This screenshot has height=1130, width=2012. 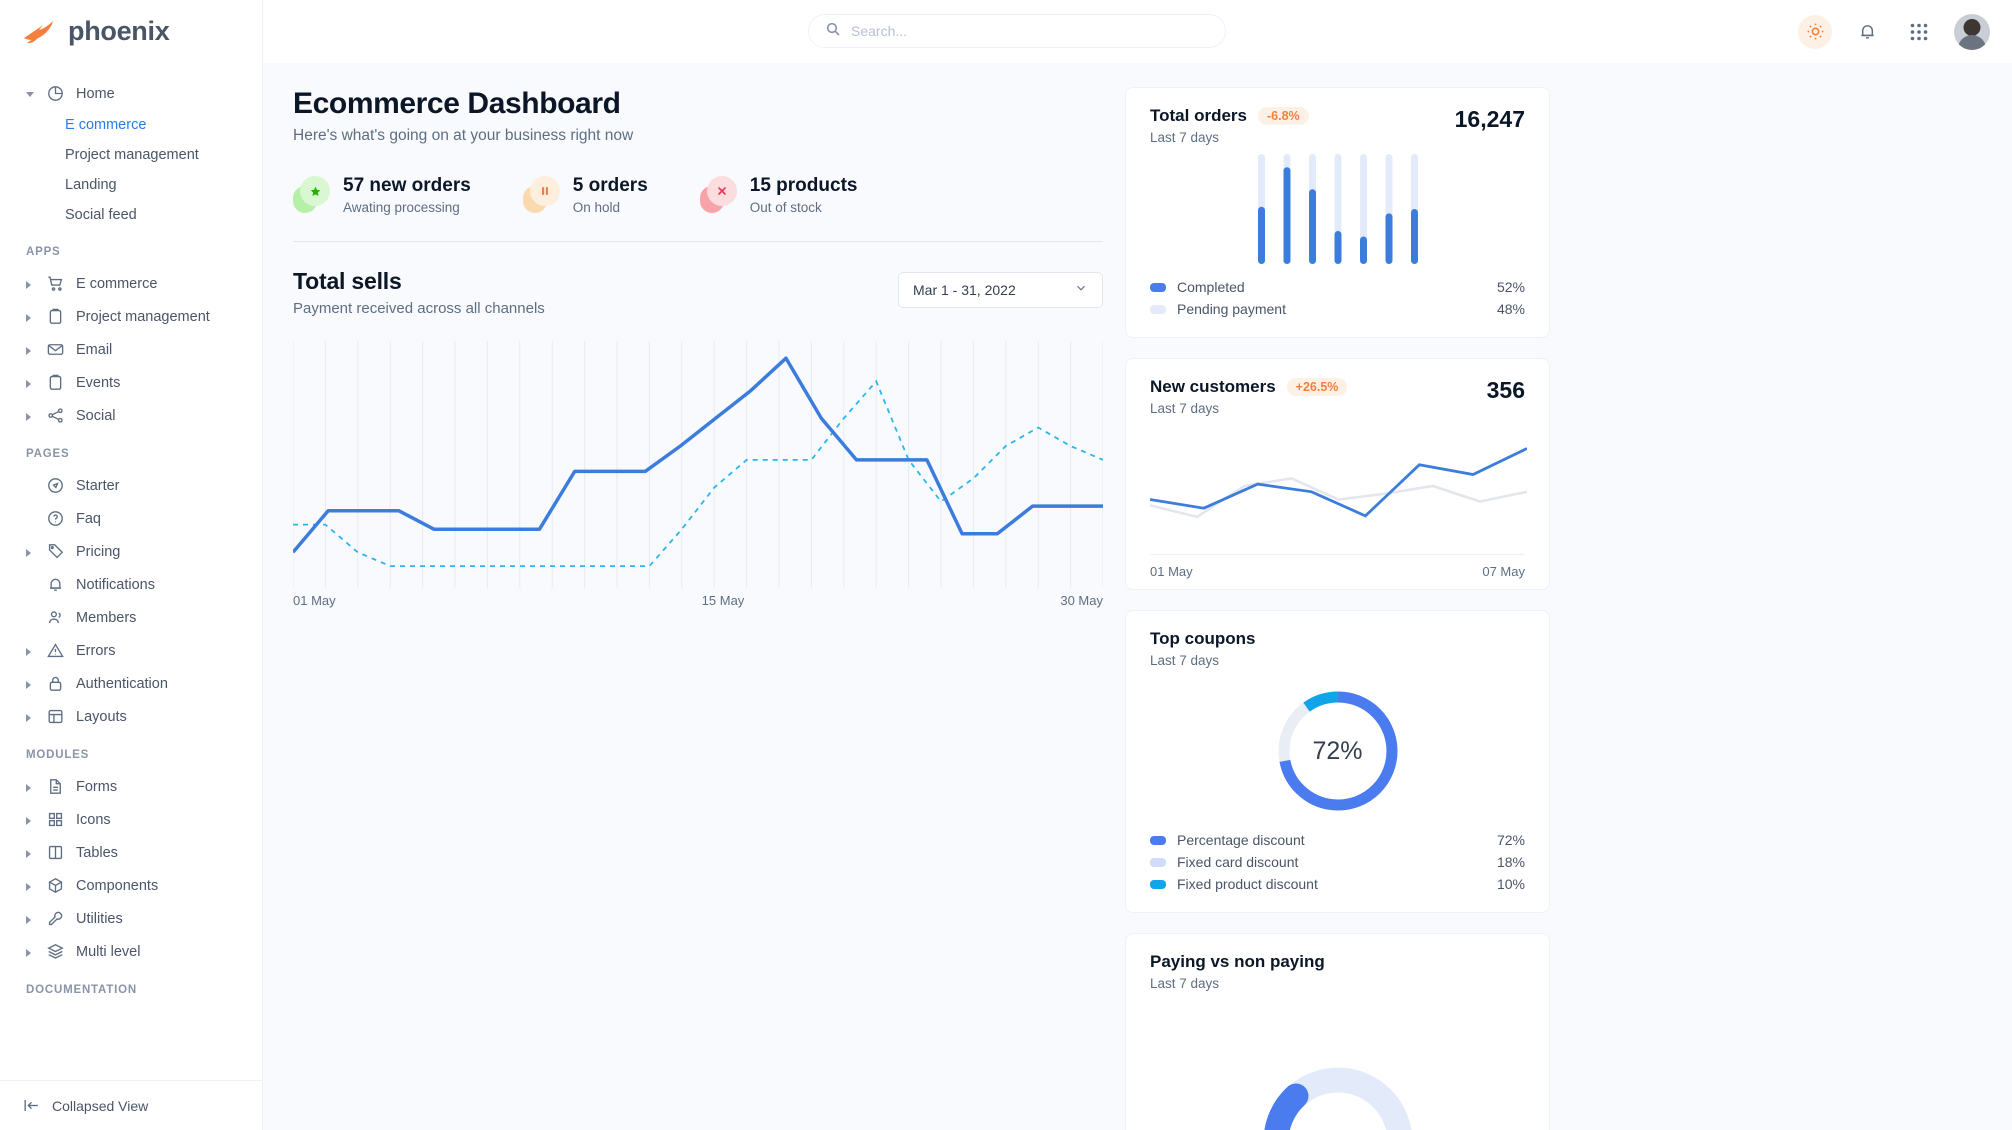 What do you see at coordinates (610, 185) in the screenshot?
I see `stat-value: 5 orders` at bounding box center [610, 185].